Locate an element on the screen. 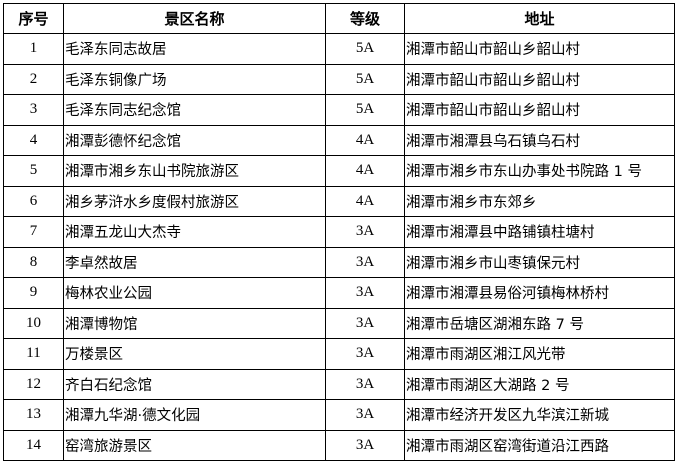 This screenshot has height=469, width=677. address-cell: 湘潭市湘潭县中路铺镇柱塘村 is located at coordinates (539, 232).